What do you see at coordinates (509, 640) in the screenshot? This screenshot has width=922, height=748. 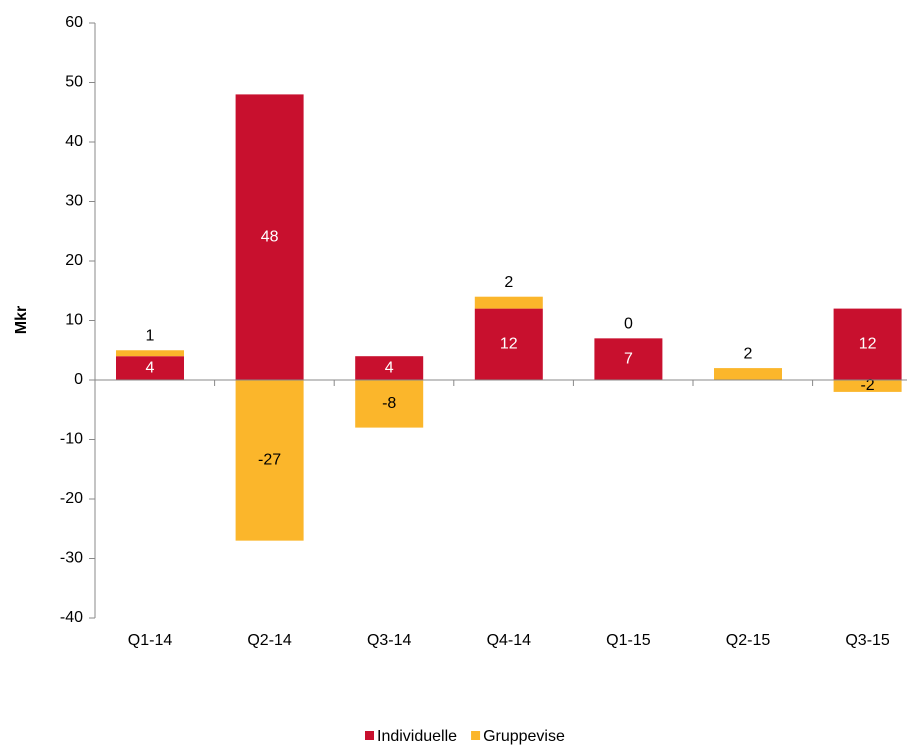 I see `x-tick-label: Q4-14` at bounding box center [509, 640].